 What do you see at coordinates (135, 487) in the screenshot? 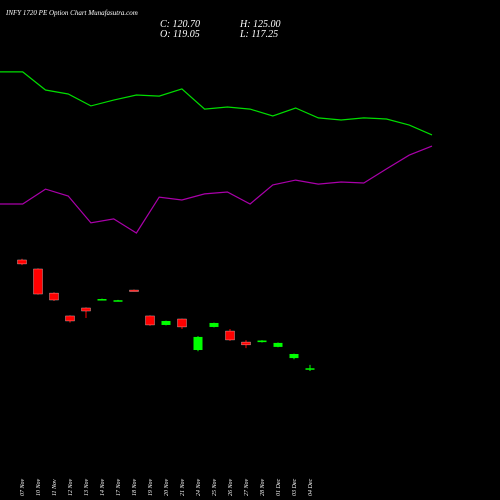
I see `x-tick-label: 18 Nov` at bounding box center [135, 487].